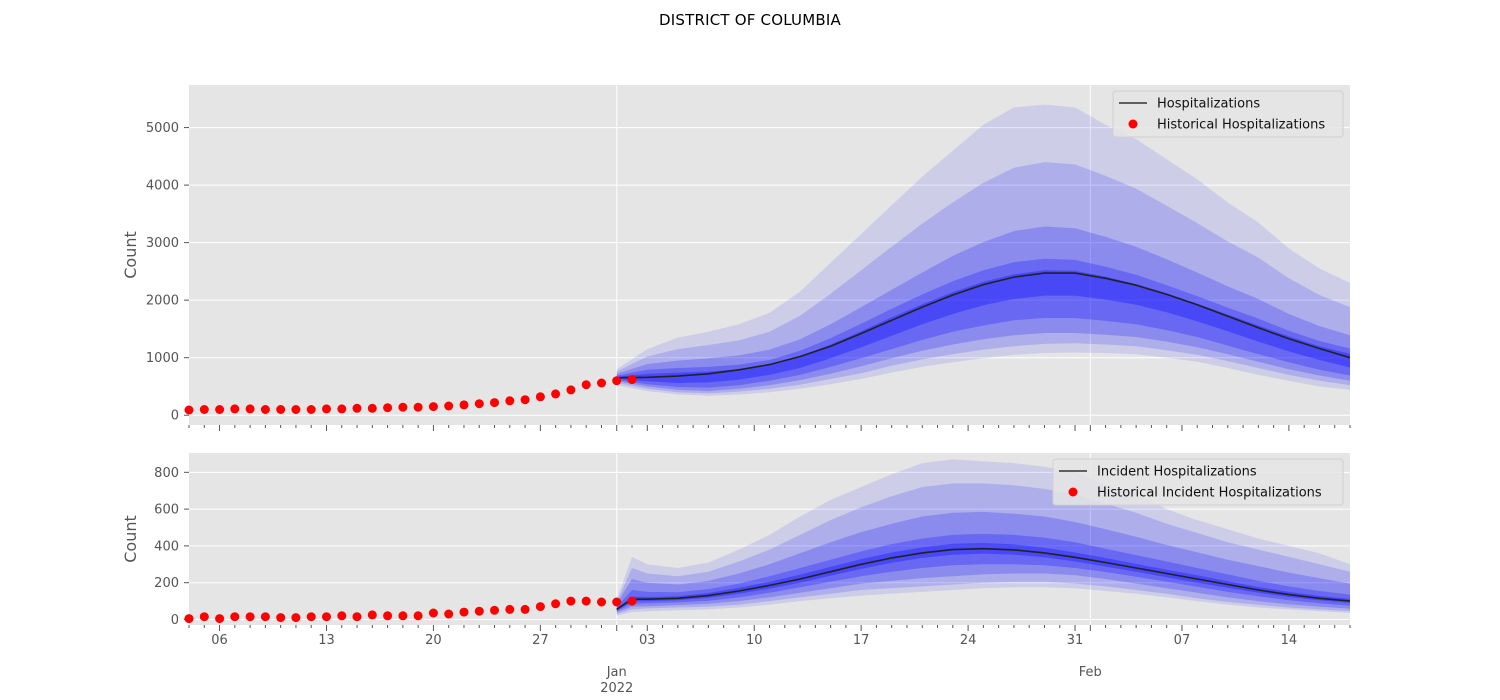  What do you see at coordinates (750, 20) in the screenshot?
I see `figure-title: DISTRICT OF COLUMBIA` at bounding box center [750, 20].